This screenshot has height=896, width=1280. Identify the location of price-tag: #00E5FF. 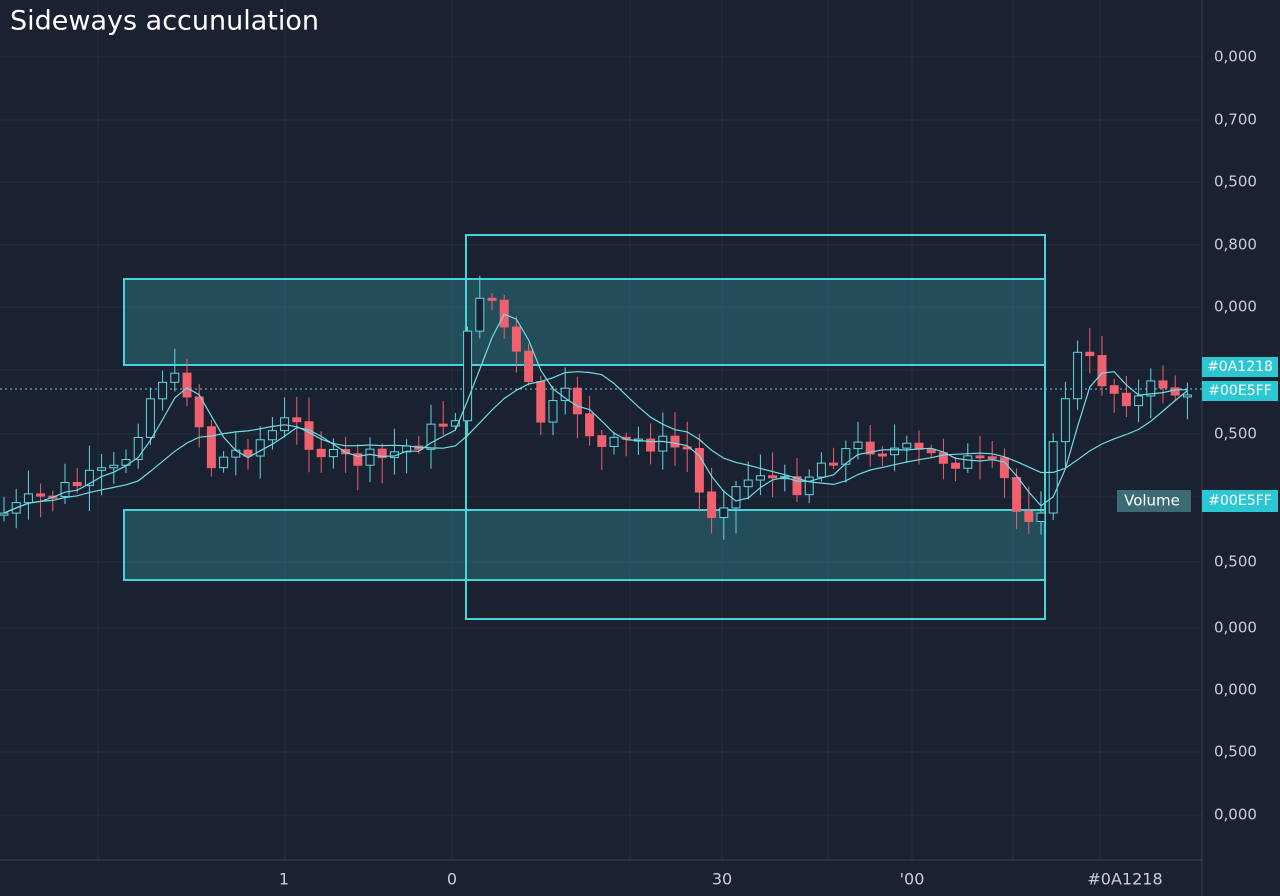
(1239, 391).